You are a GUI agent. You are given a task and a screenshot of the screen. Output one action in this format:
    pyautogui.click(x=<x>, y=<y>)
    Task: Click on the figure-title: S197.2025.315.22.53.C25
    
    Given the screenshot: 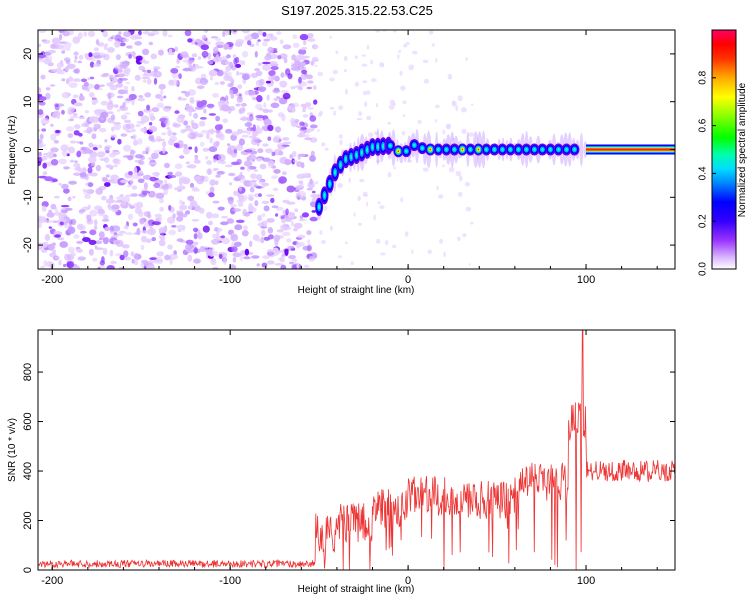 What is the action you would take?
    pyautogui.click(x=357, y=10)
    